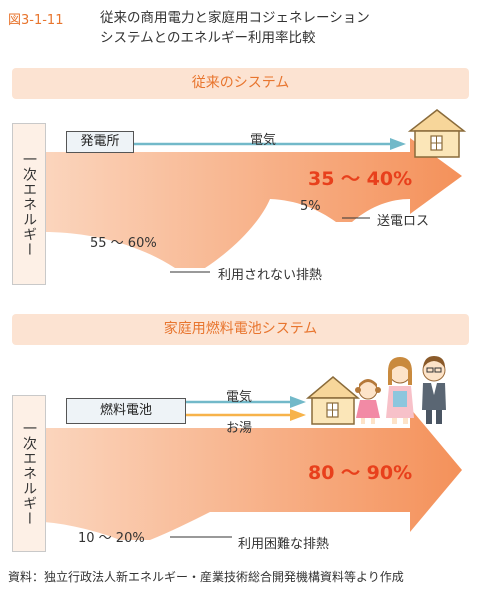  I want to click on fuelcell-waste-label: 利用困難な排熱, so click(284, 544).